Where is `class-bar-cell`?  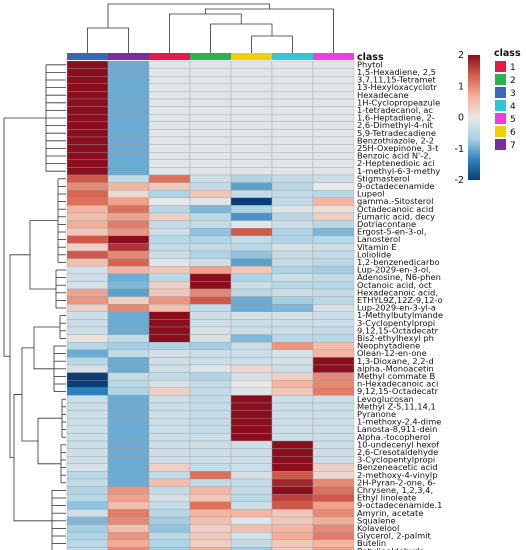 class-bar-cell is located at coordinates (169, 56).